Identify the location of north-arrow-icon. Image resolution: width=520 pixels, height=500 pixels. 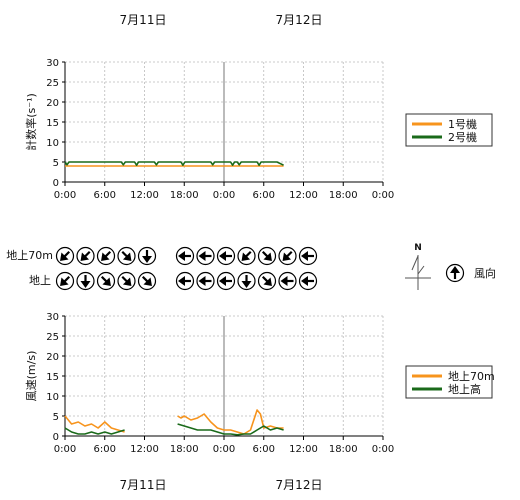
(455, 273).